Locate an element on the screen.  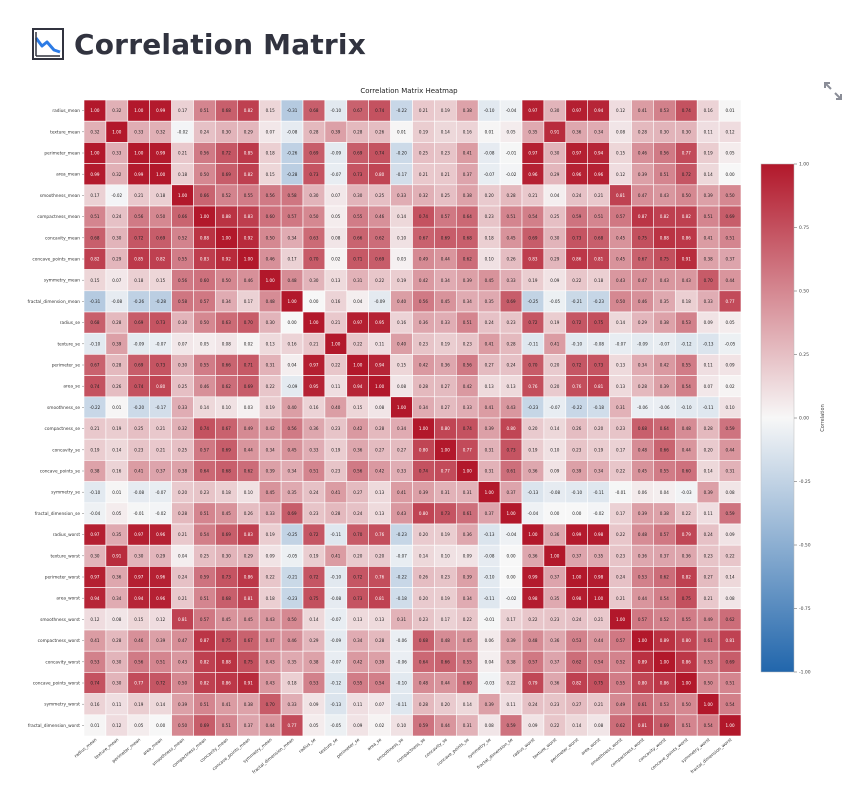
cell-value-label: 0.23 is located at coordinates (314, 513).